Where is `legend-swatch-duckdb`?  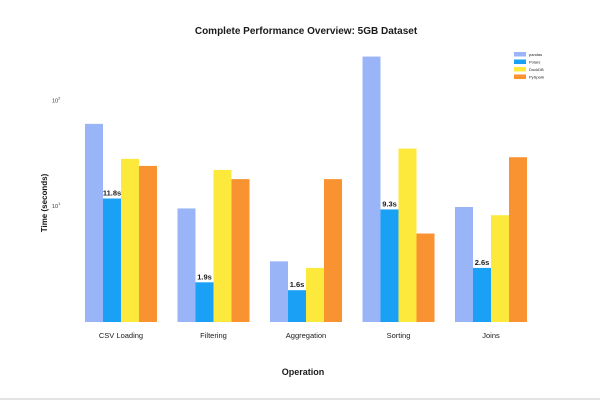 legend-swatch-duckdb is located at coordinates (520, 69).